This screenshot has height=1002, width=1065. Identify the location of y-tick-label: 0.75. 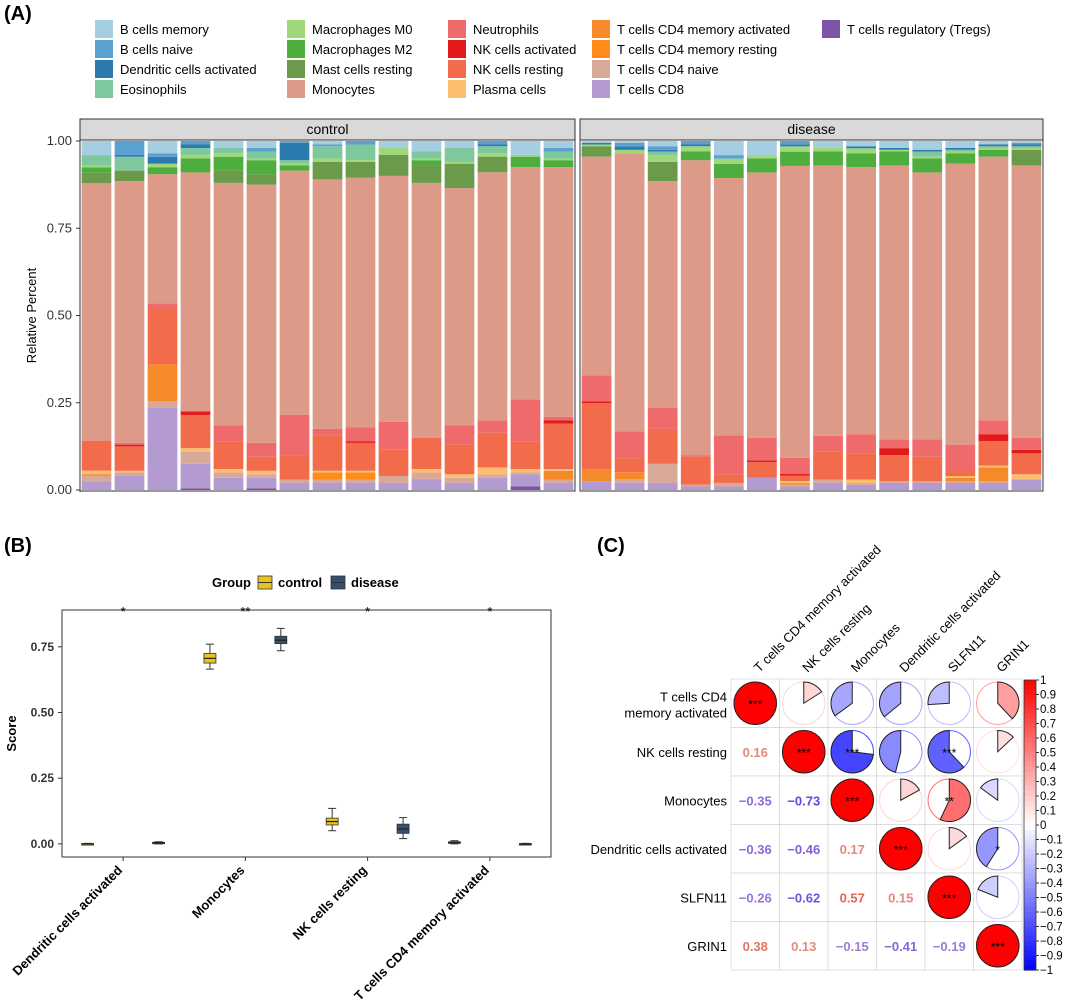
(43, 647).